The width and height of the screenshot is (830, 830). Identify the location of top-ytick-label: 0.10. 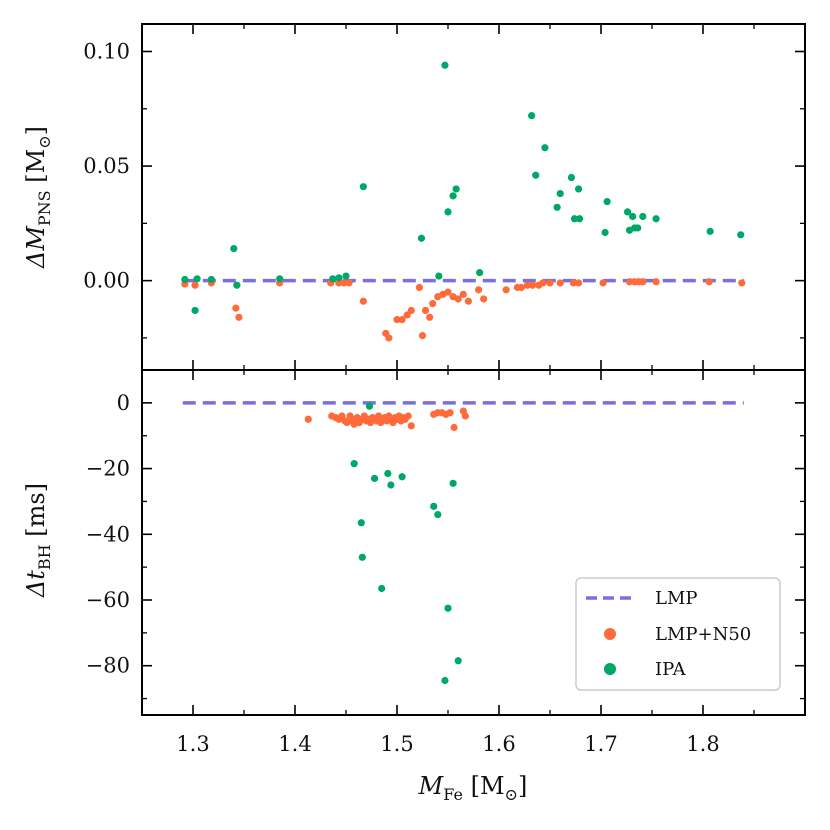
(106, 51).